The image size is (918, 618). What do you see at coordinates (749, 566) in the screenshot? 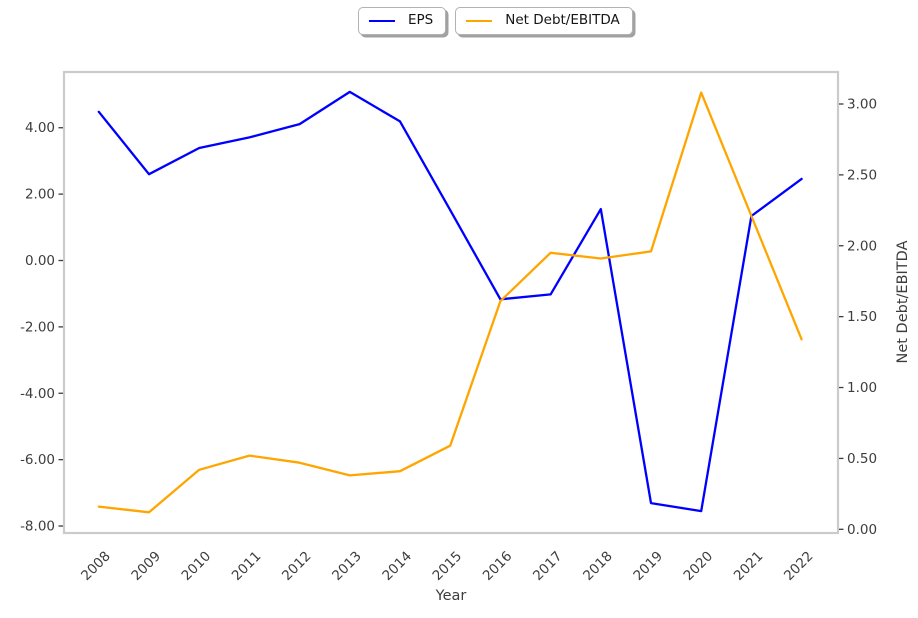
I see `x-axis-tick-label: 2021` at bounding box center [749, 566].